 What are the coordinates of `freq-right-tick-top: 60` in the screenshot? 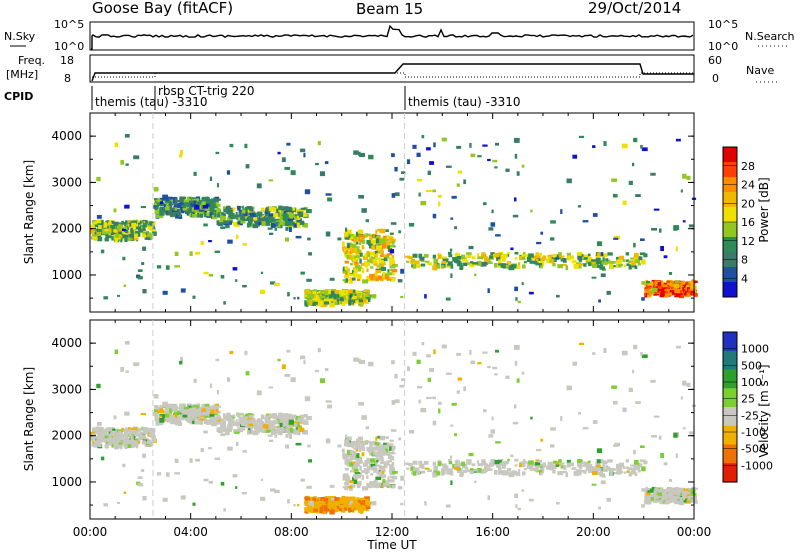 It's located at (715, 60).